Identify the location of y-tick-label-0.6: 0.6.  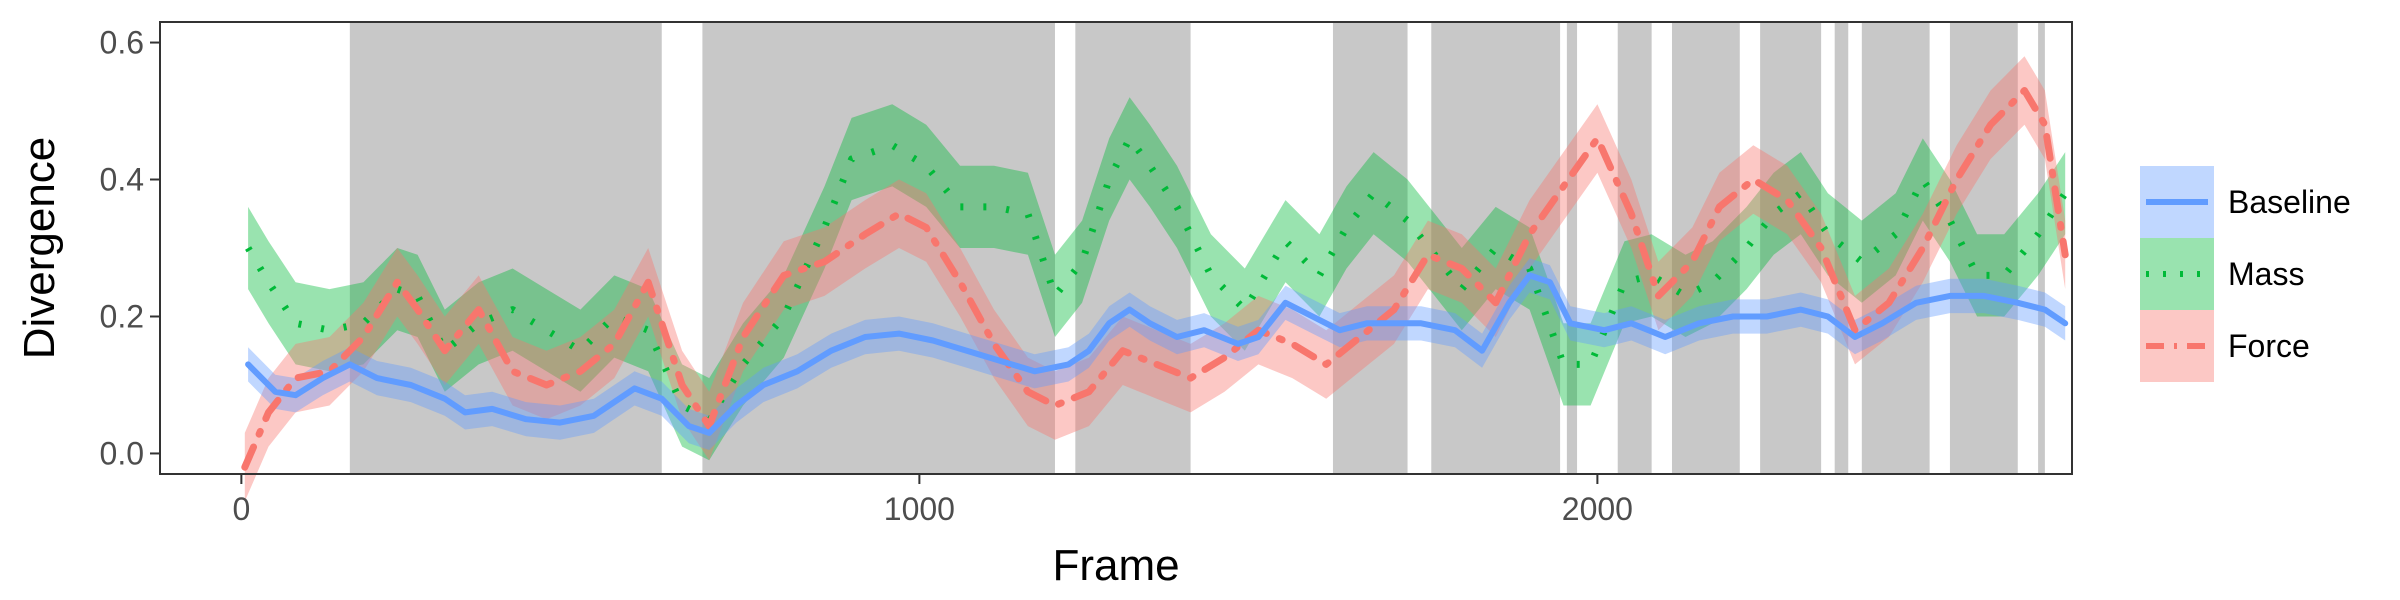
(122, 43).